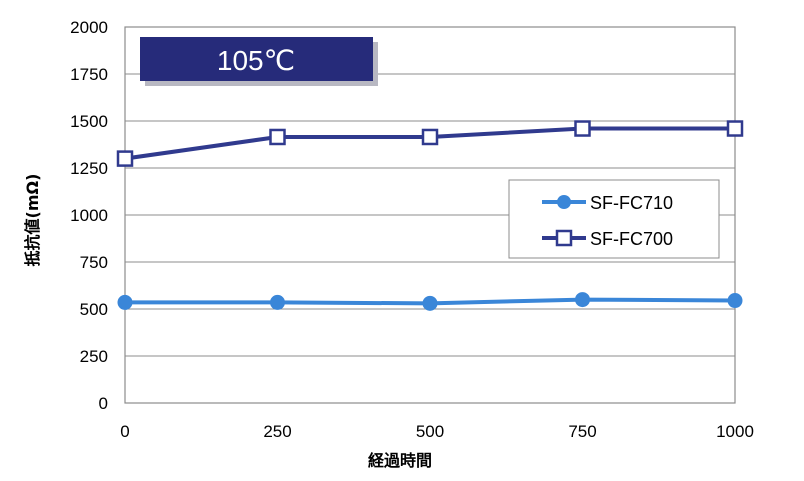 Image resolution: width=804 pixels, height=481 pixels. I want to click on x-tick-labels: 0 250 500 750 1000, so click(437, 431).